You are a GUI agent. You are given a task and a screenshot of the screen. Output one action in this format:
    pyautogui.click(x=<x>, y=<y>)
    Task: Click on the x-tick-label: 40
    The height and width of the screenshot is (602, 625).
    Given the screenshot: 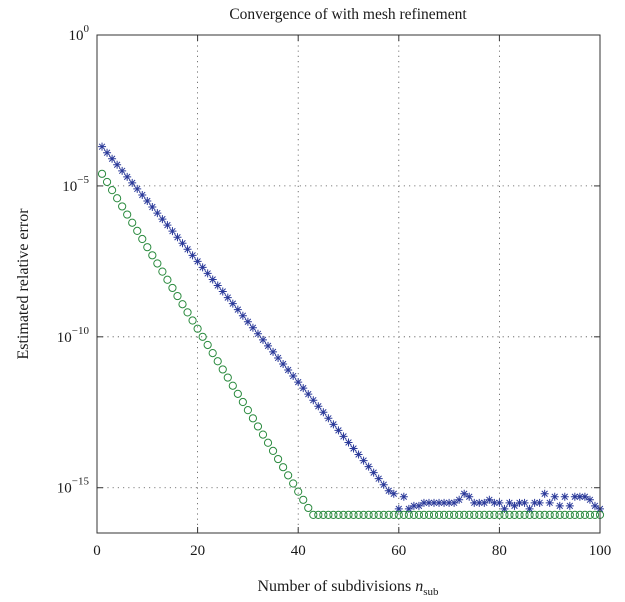 What is the action you would take?
    pyautogui.click(x=298, y=551)
    